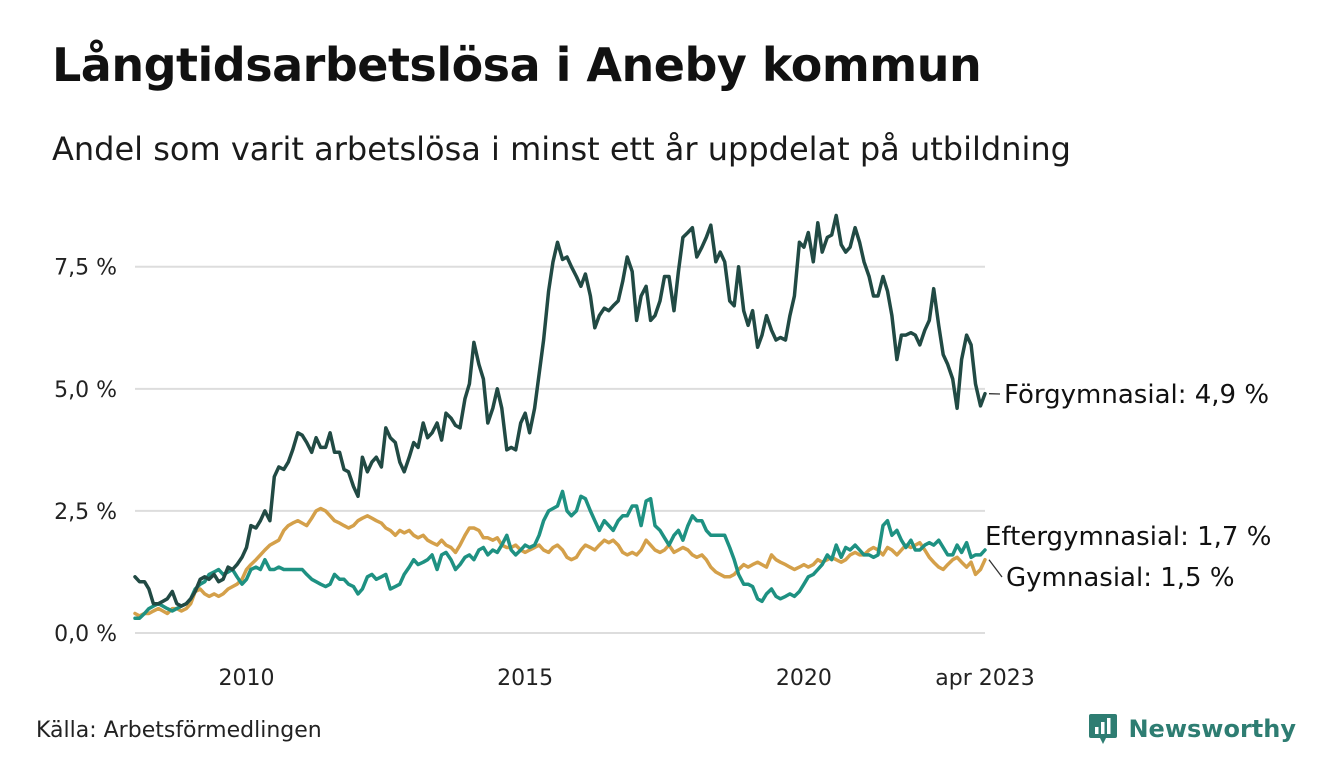 Image resolution: width=1340 pixels, height=780 pixels. What do you see at coordinates (85, 268) in the screenshot?
I see `y-tick-label: 7,5 %` at bounding box center [85, 268].